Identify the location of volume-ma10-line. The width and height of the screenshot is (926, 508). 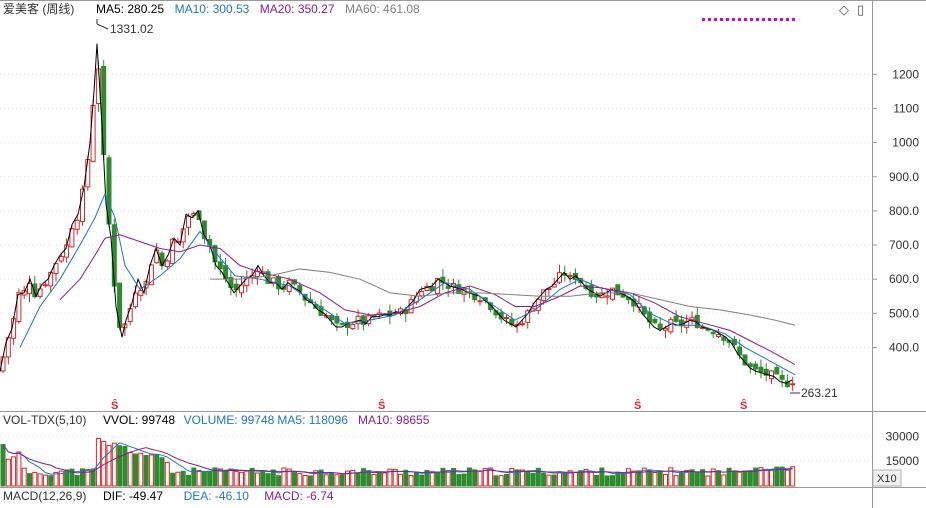
(397, 459).